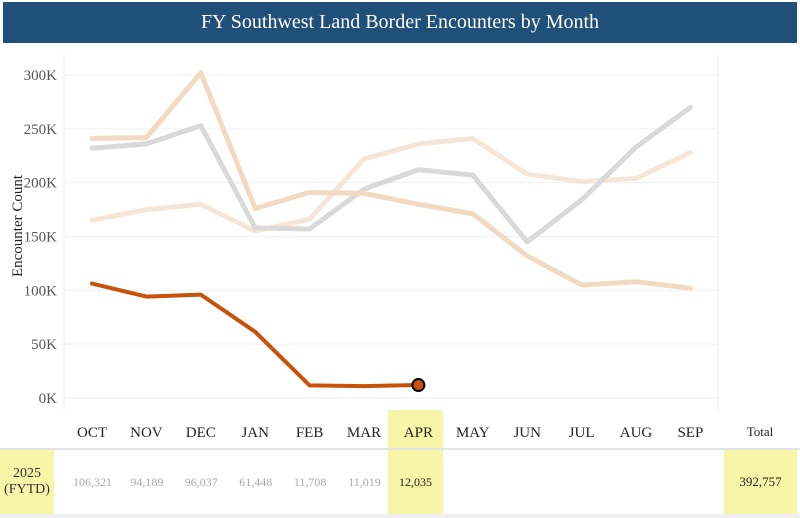  I want to click on row-label: 2025 (FYTD), so click(27, 482).